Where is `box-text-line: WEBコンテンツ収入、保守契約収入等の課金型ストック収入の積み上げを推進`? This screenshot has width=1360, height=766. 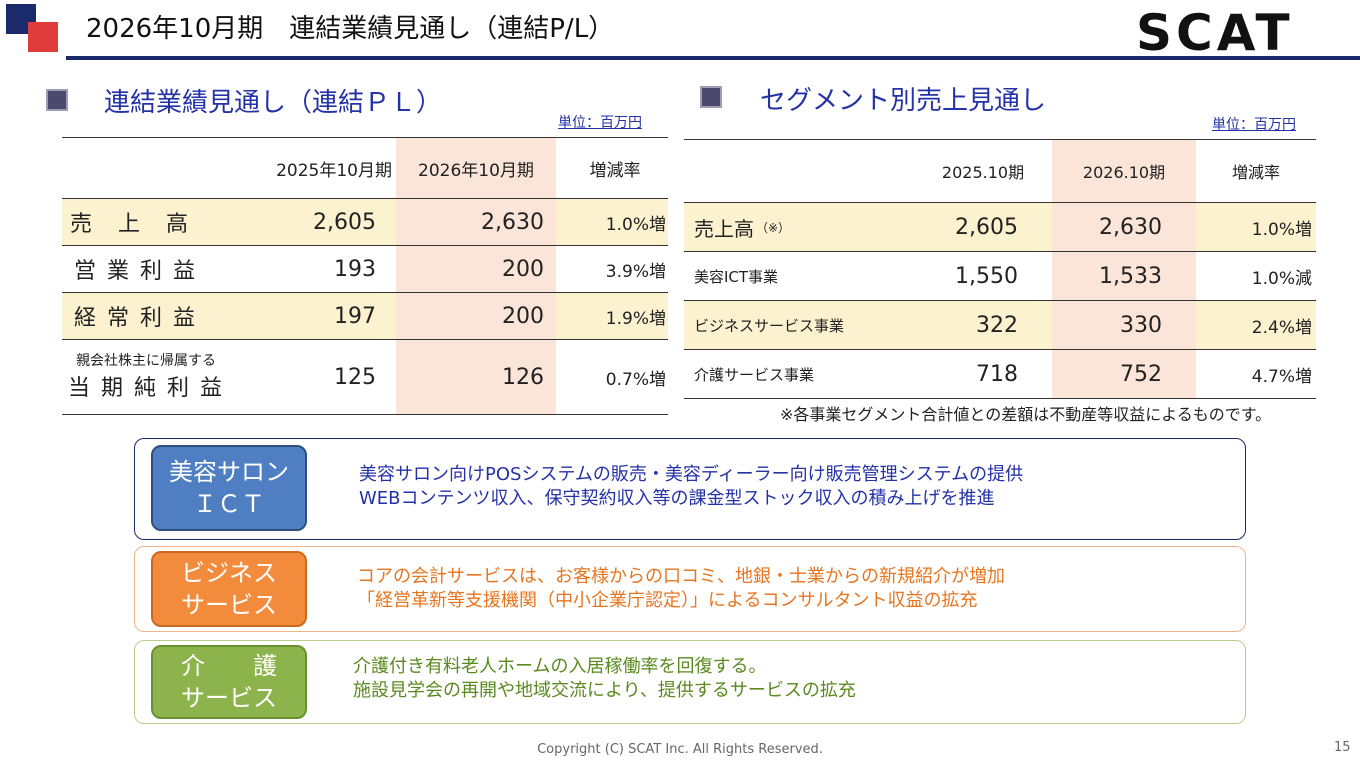 box-text-line: WEBコンテンツ収入、保守契約収入等の課金型ストック収入の積み上げを推進 is located at coordinates (677, 498).